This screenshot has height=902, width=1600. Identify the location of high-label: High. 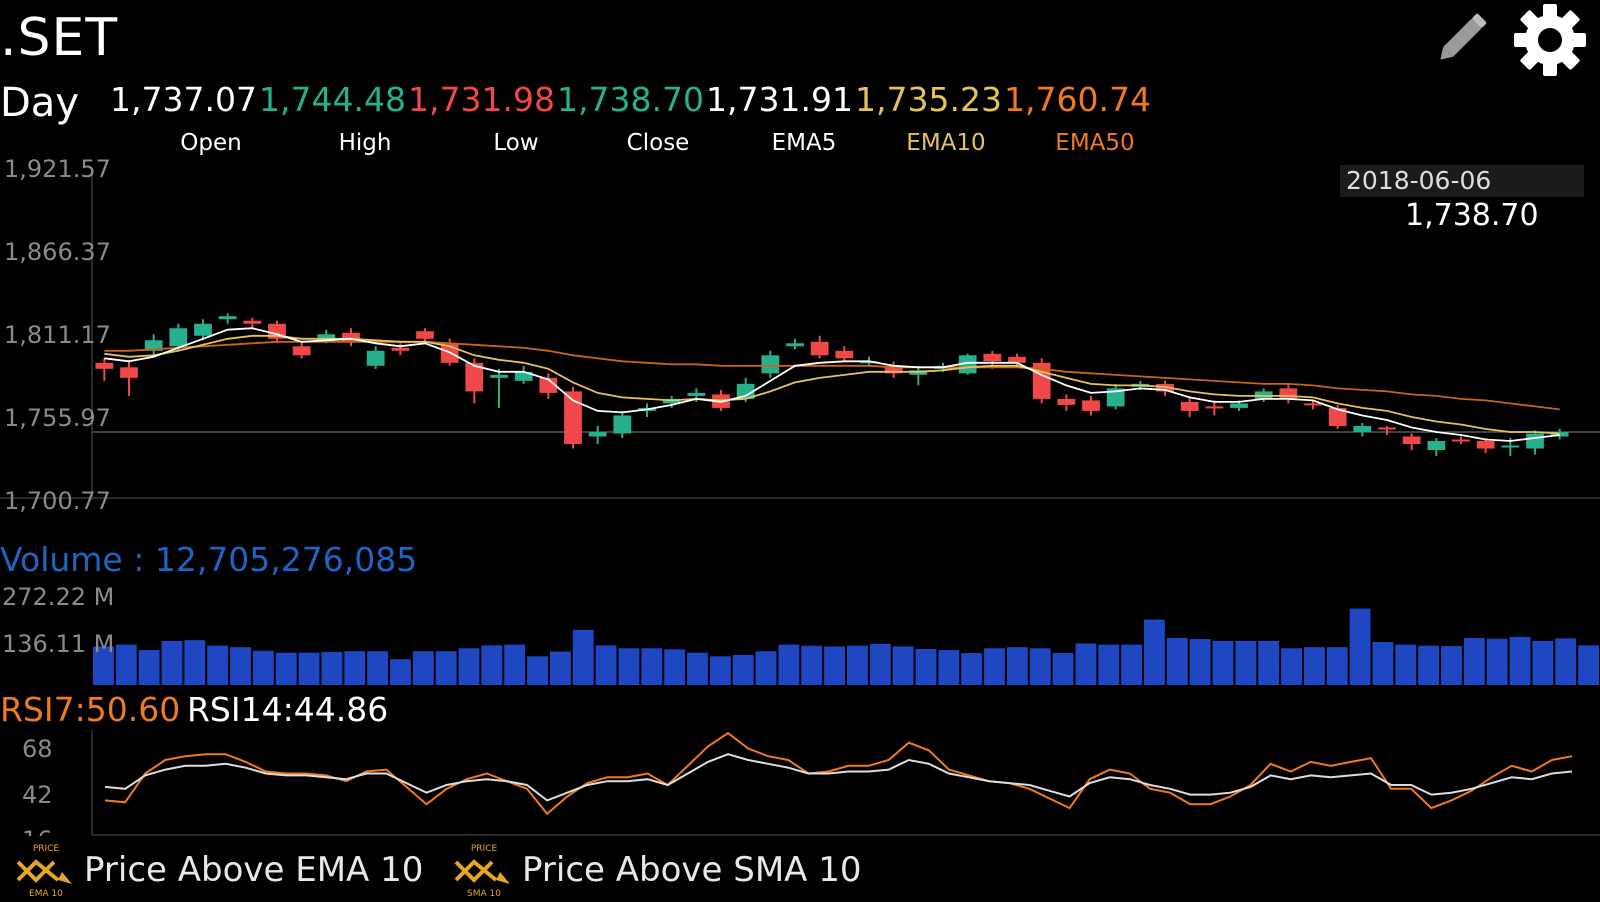
(365, 143).